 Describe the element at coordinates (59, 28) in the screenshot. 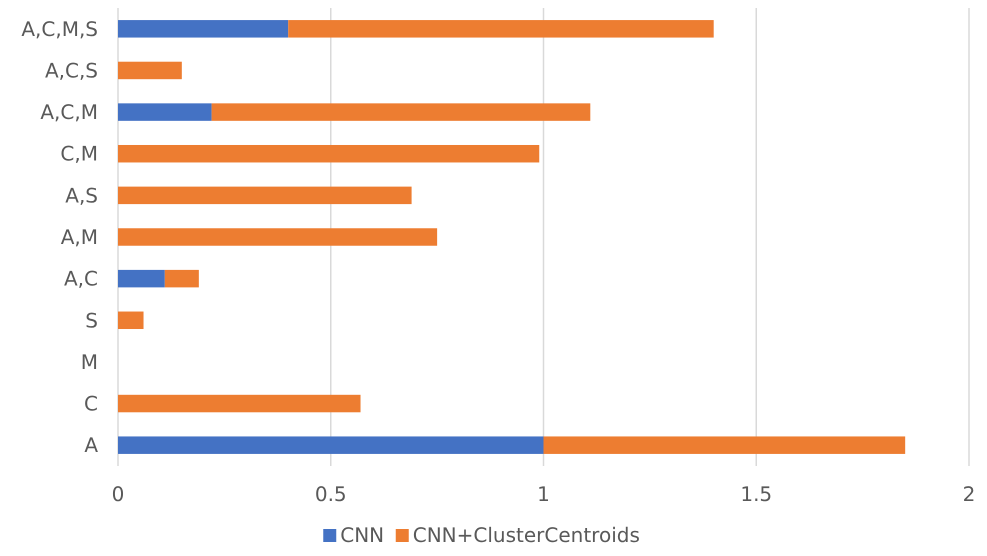

I see `y-tick-label: A,C,M,S` at that location.